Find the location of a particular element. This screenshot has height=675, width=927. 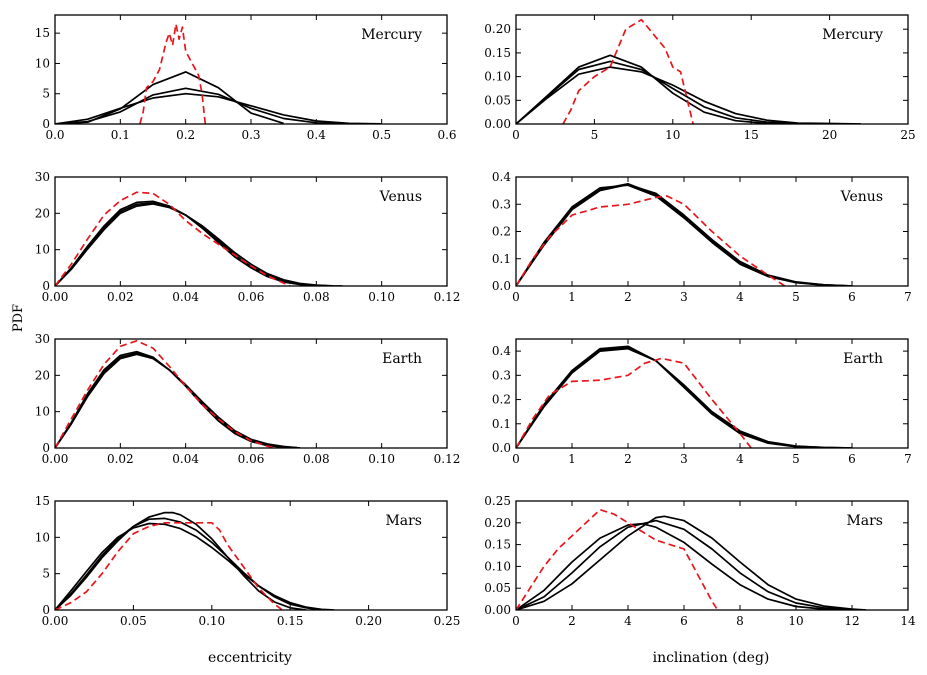

x-tick-label-0-2: 0.2 is located at coordinates (185, 135).